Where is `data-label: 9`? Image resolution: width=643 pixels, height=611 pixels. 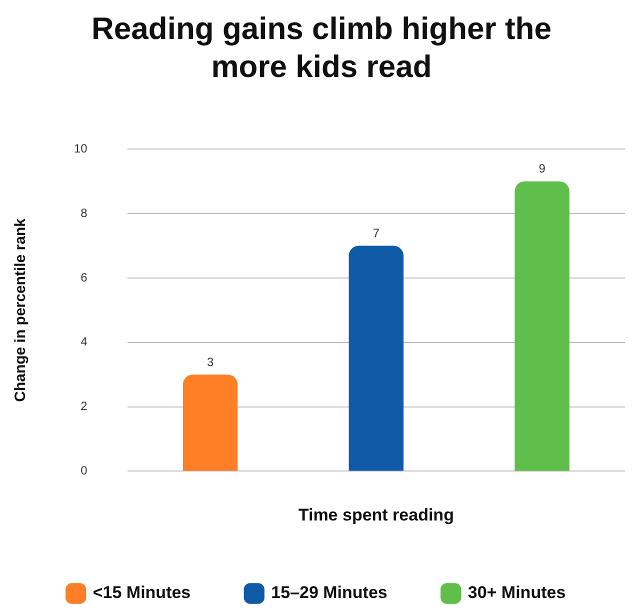
data-label: 9 is located at coordinates (542, 169).